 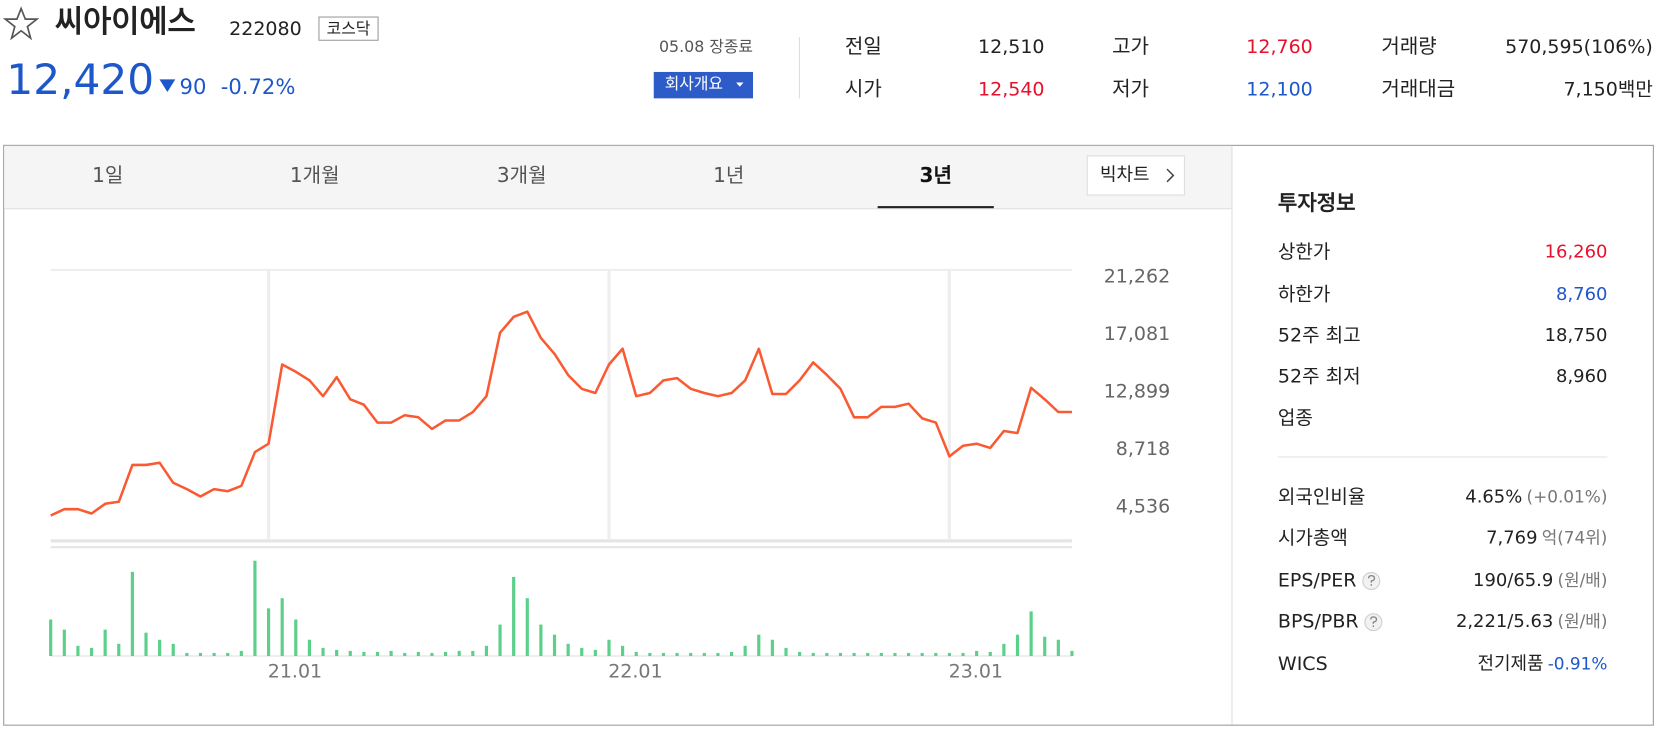 What do you see at coordinates (1546, 538) in the screenshot?
I see `invest-value: 7,769 억(74위)` at bounding box center [1546, 538].